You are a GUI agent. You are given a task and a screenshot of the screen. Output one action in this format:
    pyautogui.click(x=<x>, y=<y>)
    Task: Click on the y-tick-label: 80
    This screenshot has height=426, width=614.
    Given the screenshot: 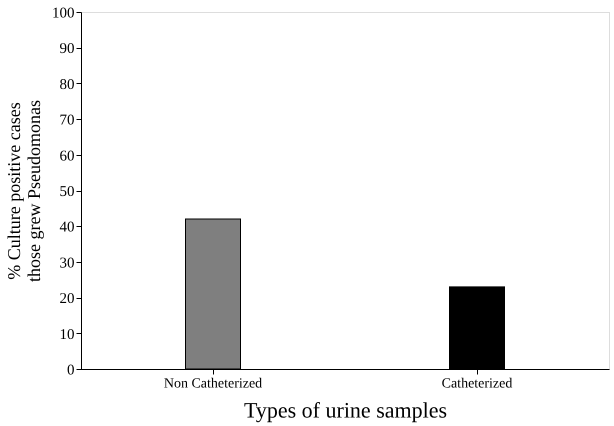 What is the action you would take?
    pyautogui.click(x=67, y=84)
    